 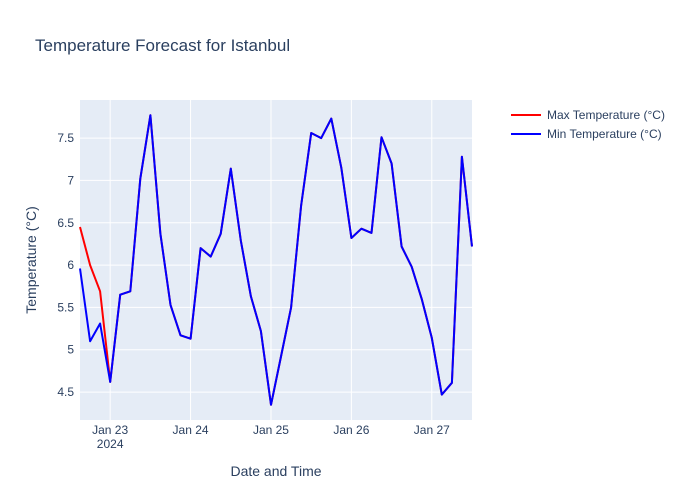 What do you see at coordinates (70, 265) in the screenshot?
I see `y-tick-label: 6` at bounding box center [70, 265].